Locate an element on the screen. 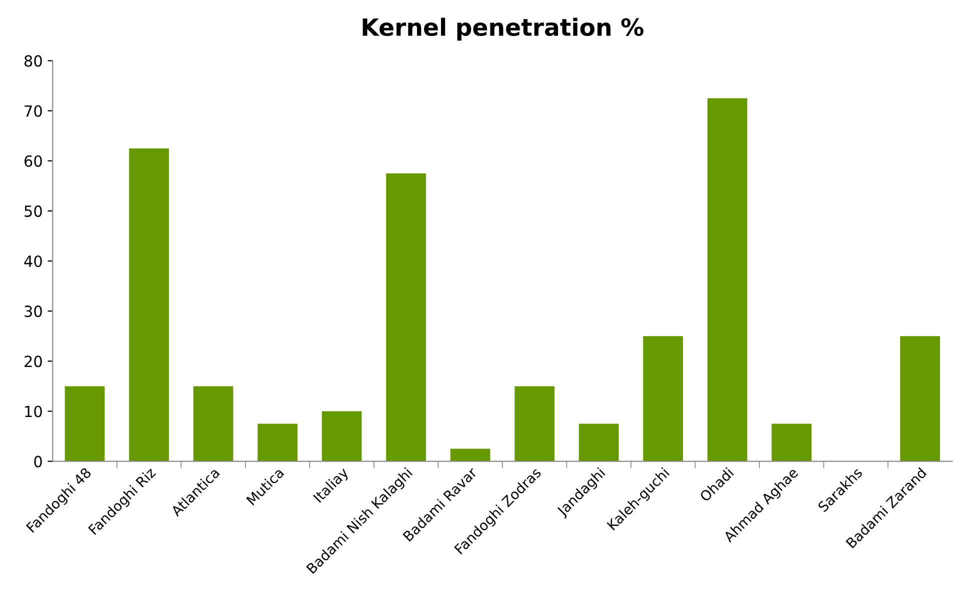  y-tick-label: 50 is located at coordinates (33, 211).